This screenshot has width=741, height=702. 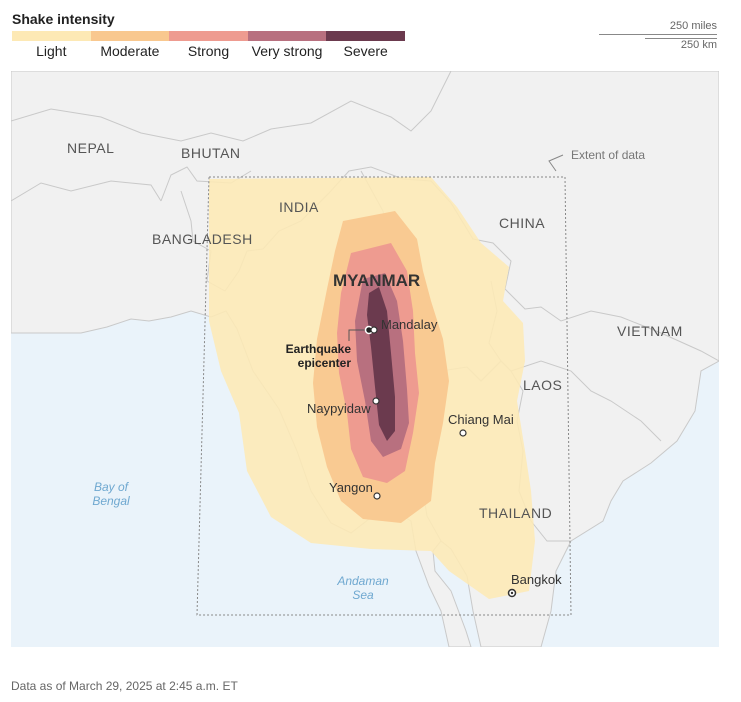 I want to click on legend-label-severe: Severe, so click(x=365, y=51).